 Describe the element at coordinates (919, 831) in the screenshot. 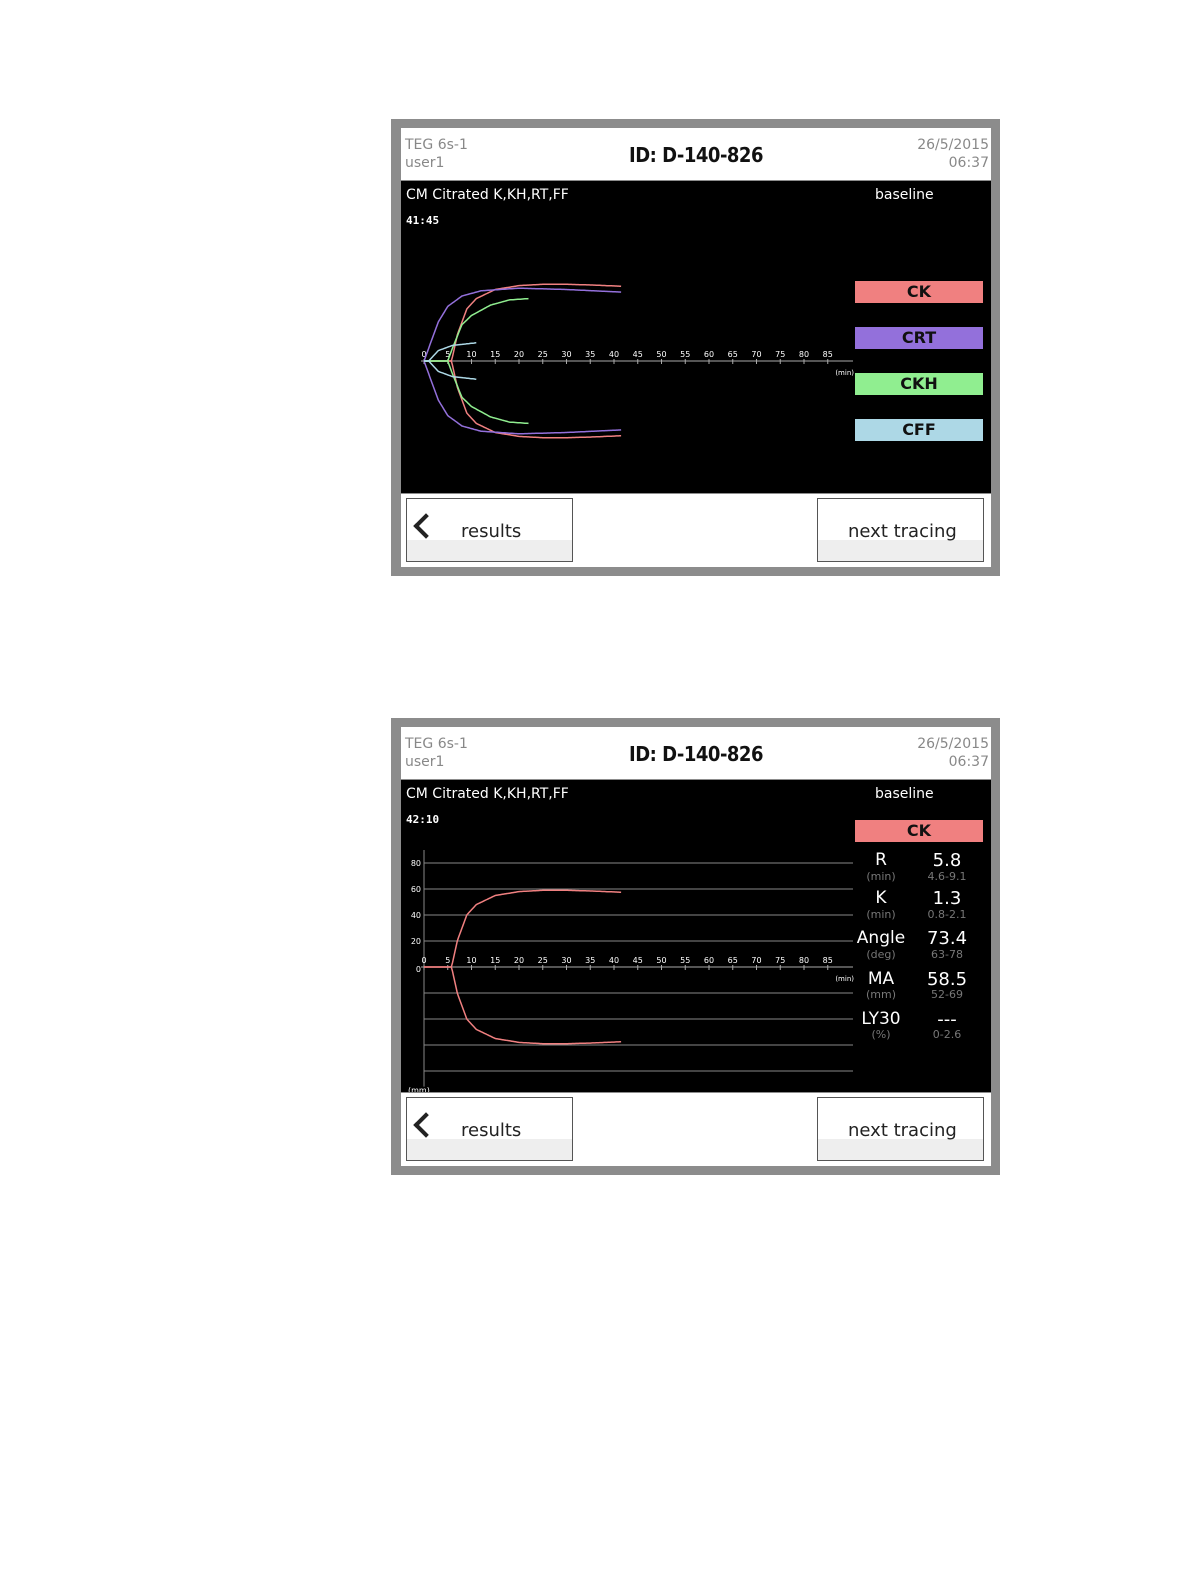

I see `selected-trace-ck: CK` at that location.